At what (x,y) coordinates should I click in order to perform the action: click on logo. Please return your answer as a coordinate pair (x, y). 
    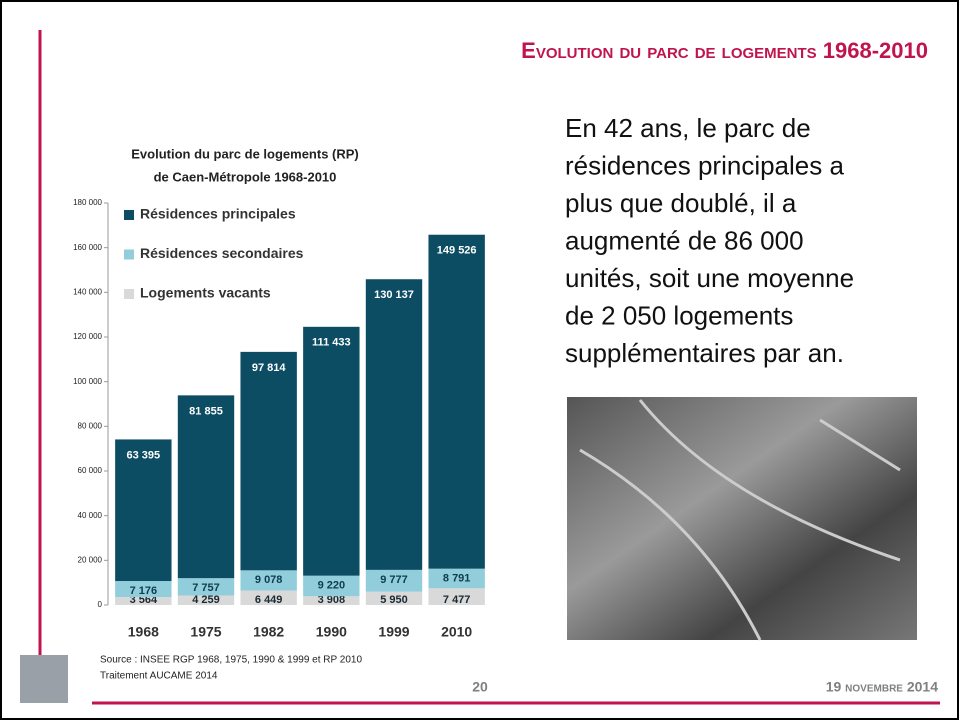
    Looking at the image, I should click on (44, 679).